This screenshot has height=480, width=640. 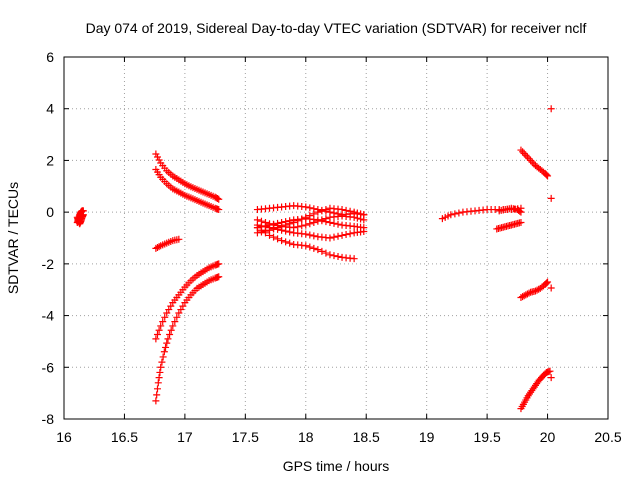 I want to click on y-axis-label: SDTVAR / TECUs, so click(x=13, y=238).